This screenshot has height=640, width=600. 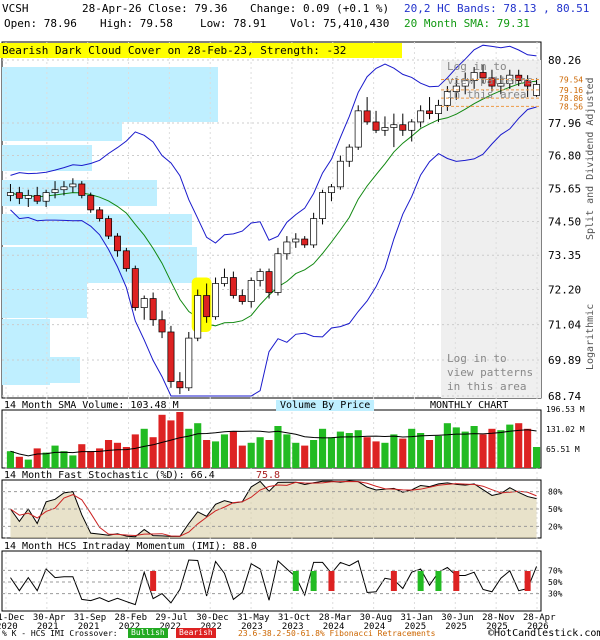 I want to click on bearish-badge: Bearish, so click(x=196, y=633).